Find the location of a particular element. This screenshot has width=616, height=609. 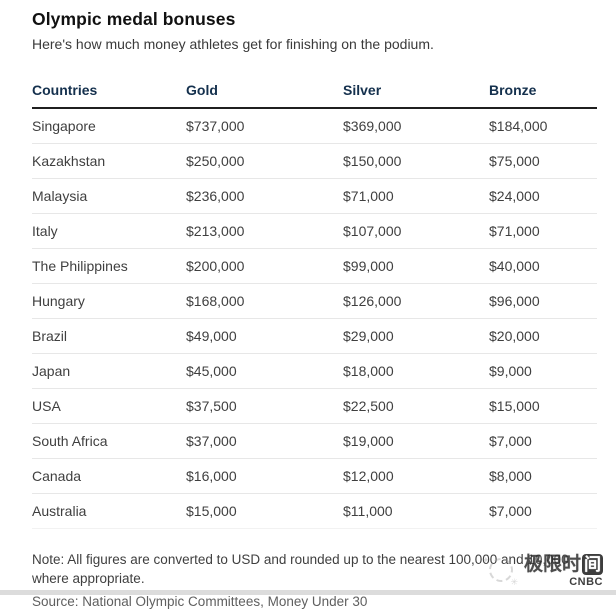

silver-value-cell: $99,000 is located at coordinates (416, 266).